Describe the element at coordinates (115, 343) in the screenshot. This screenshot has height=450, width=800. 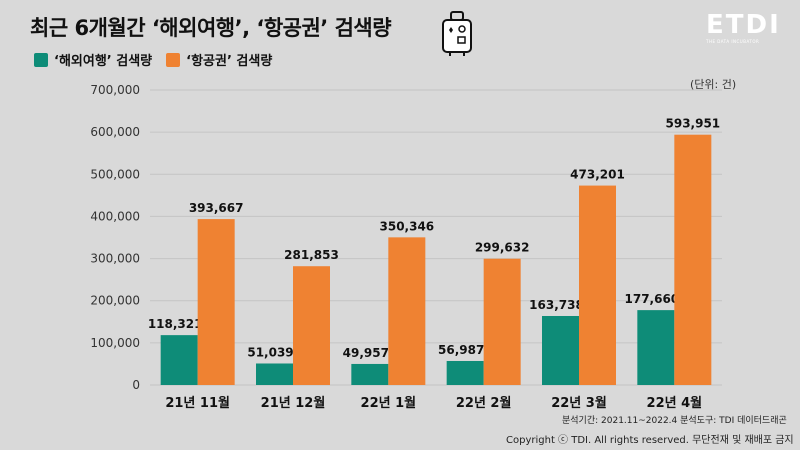
I see `y-tick-label: 100,000` at that location.